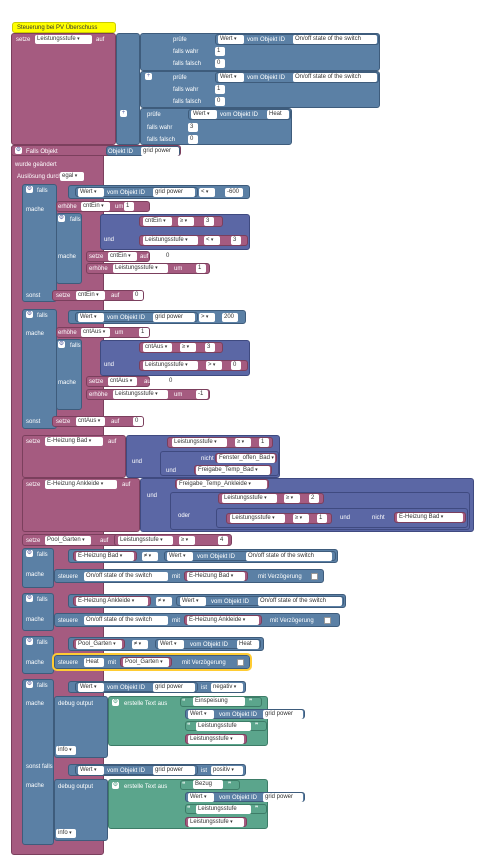 The width and height of the screenshot is (483, 858). Describe the element at coordinates (66, 833) in the screenshot. I see `log-level-dropdown: info` at that location.